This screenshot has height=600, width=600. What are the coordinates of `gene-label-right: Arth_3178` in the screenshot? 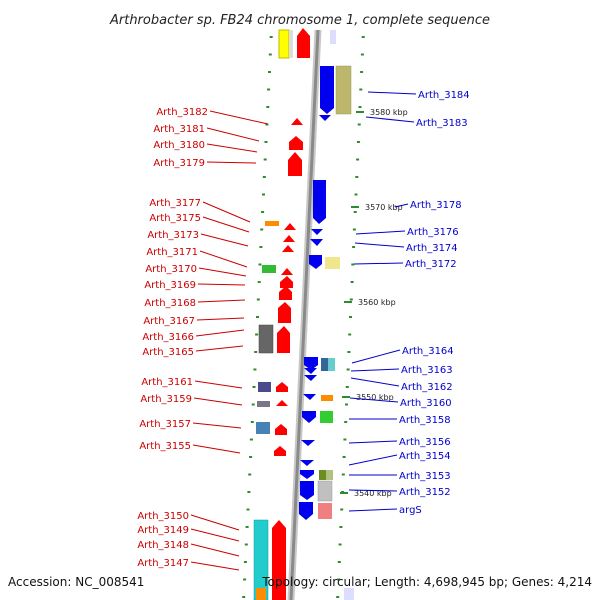 It's located at (436, 205).